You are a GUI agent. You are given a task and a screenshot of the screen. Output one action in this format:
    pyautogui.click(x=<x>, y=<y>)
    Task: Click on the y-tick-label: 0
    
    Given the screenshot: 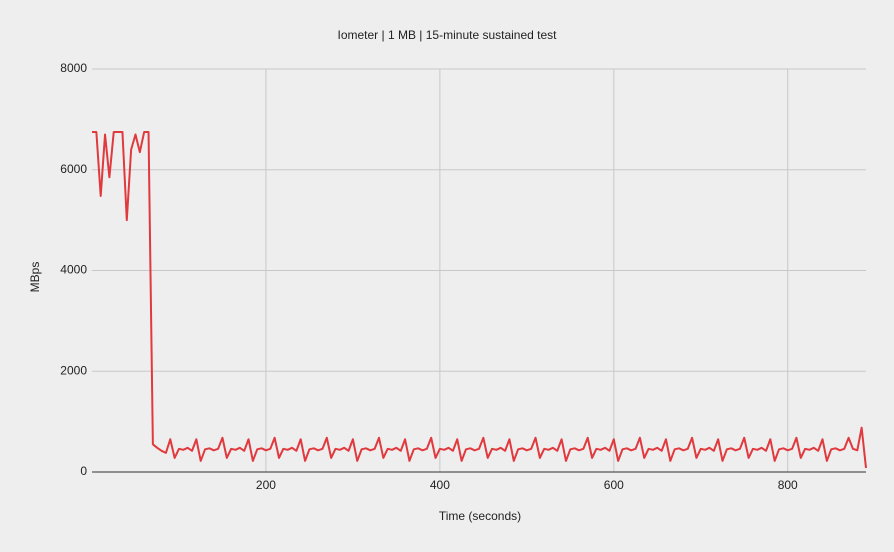 What is the action you would take?
    pyautogui.click(x=83, y=471)
    